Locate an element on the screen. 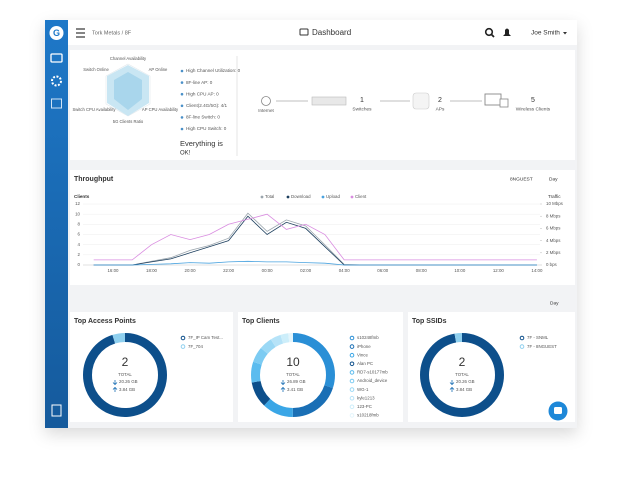  y2-tick-label: 0 bps is located at coordinates (552, 264).